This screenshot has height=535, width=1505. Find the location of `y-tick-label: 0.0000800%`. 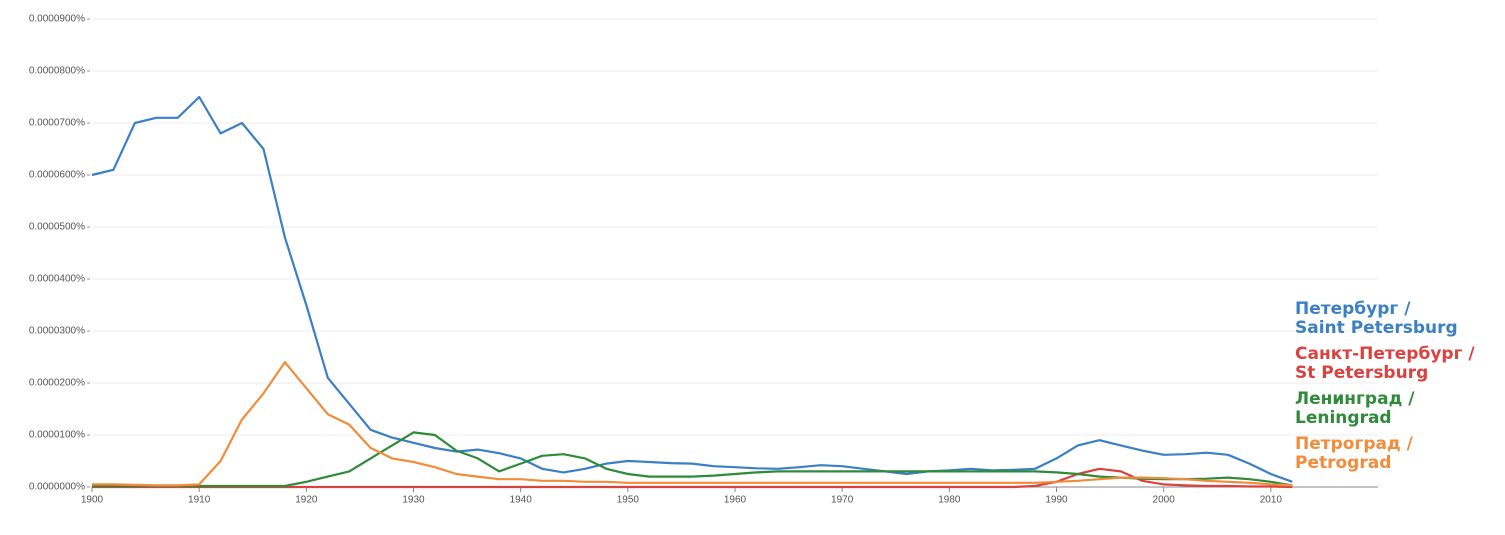

y-tick-label: 0.0000800% is located at coordinates (57, 71).